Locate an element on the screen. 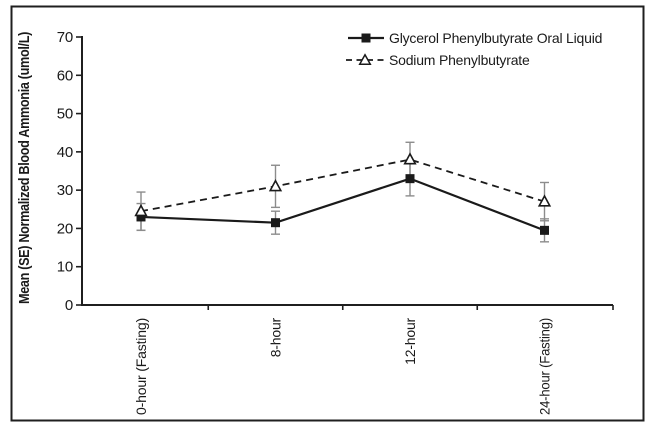 The image size is (650, 430). x-category-label: 24-hour (Fasting) is located at coordinates (545, 366).